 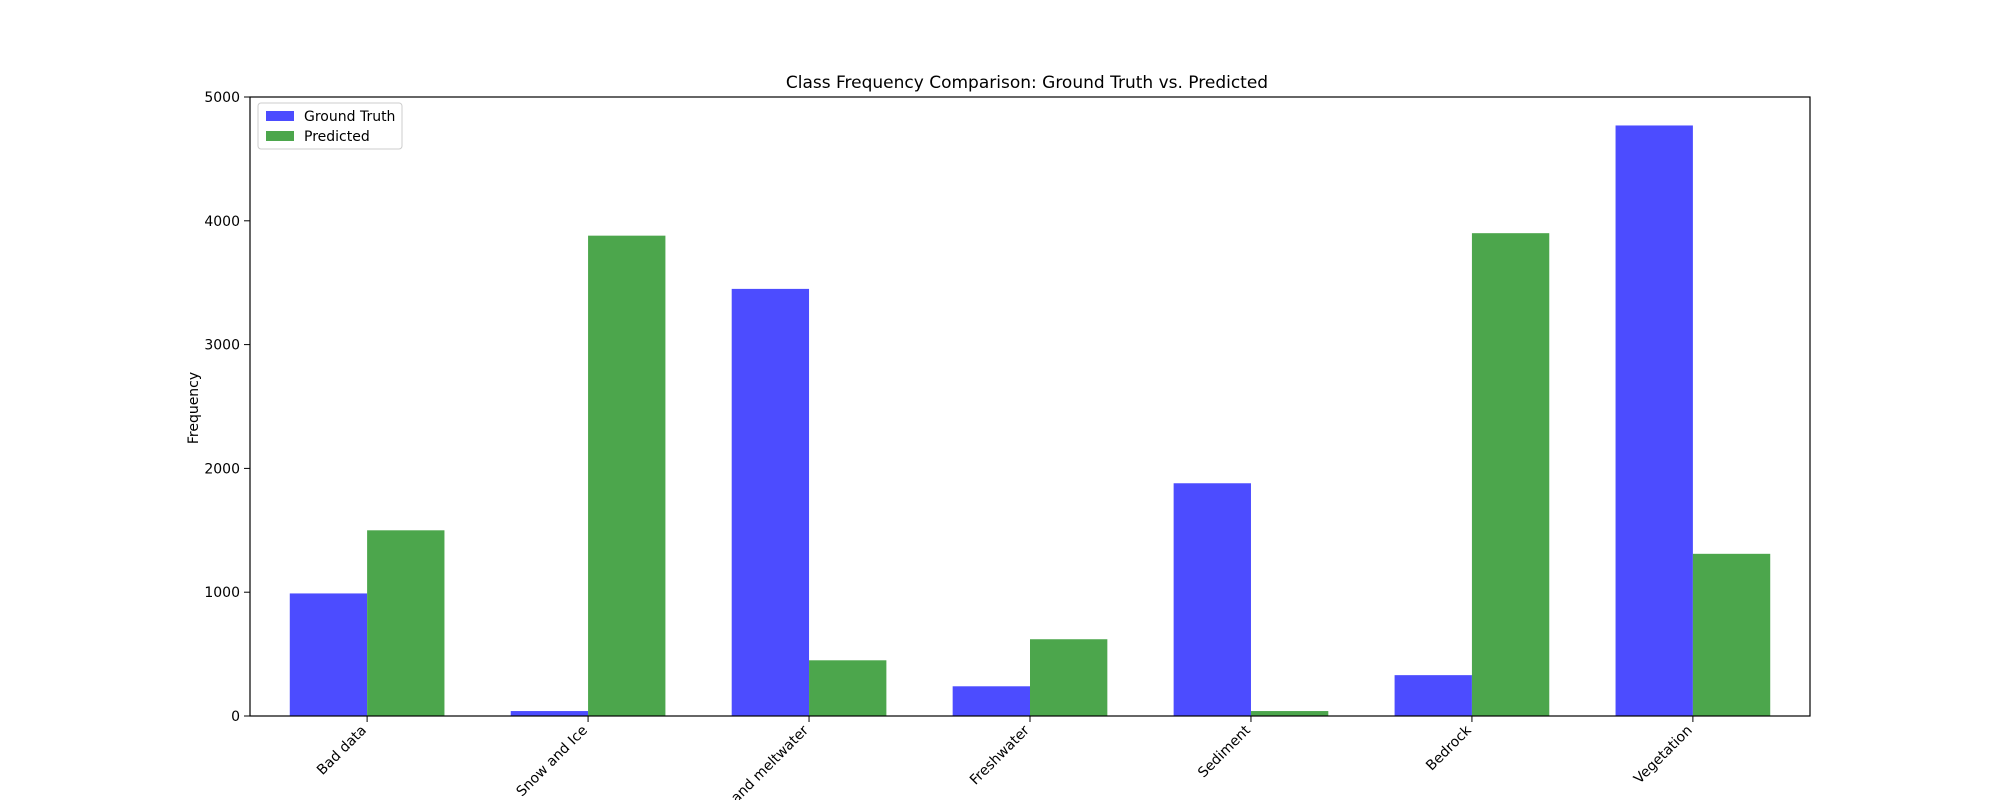 What do you see at coordinates (330, 126) in the screenshot?
I see `legend: Ground Truth Predicted` at bounding box center [330, 126].